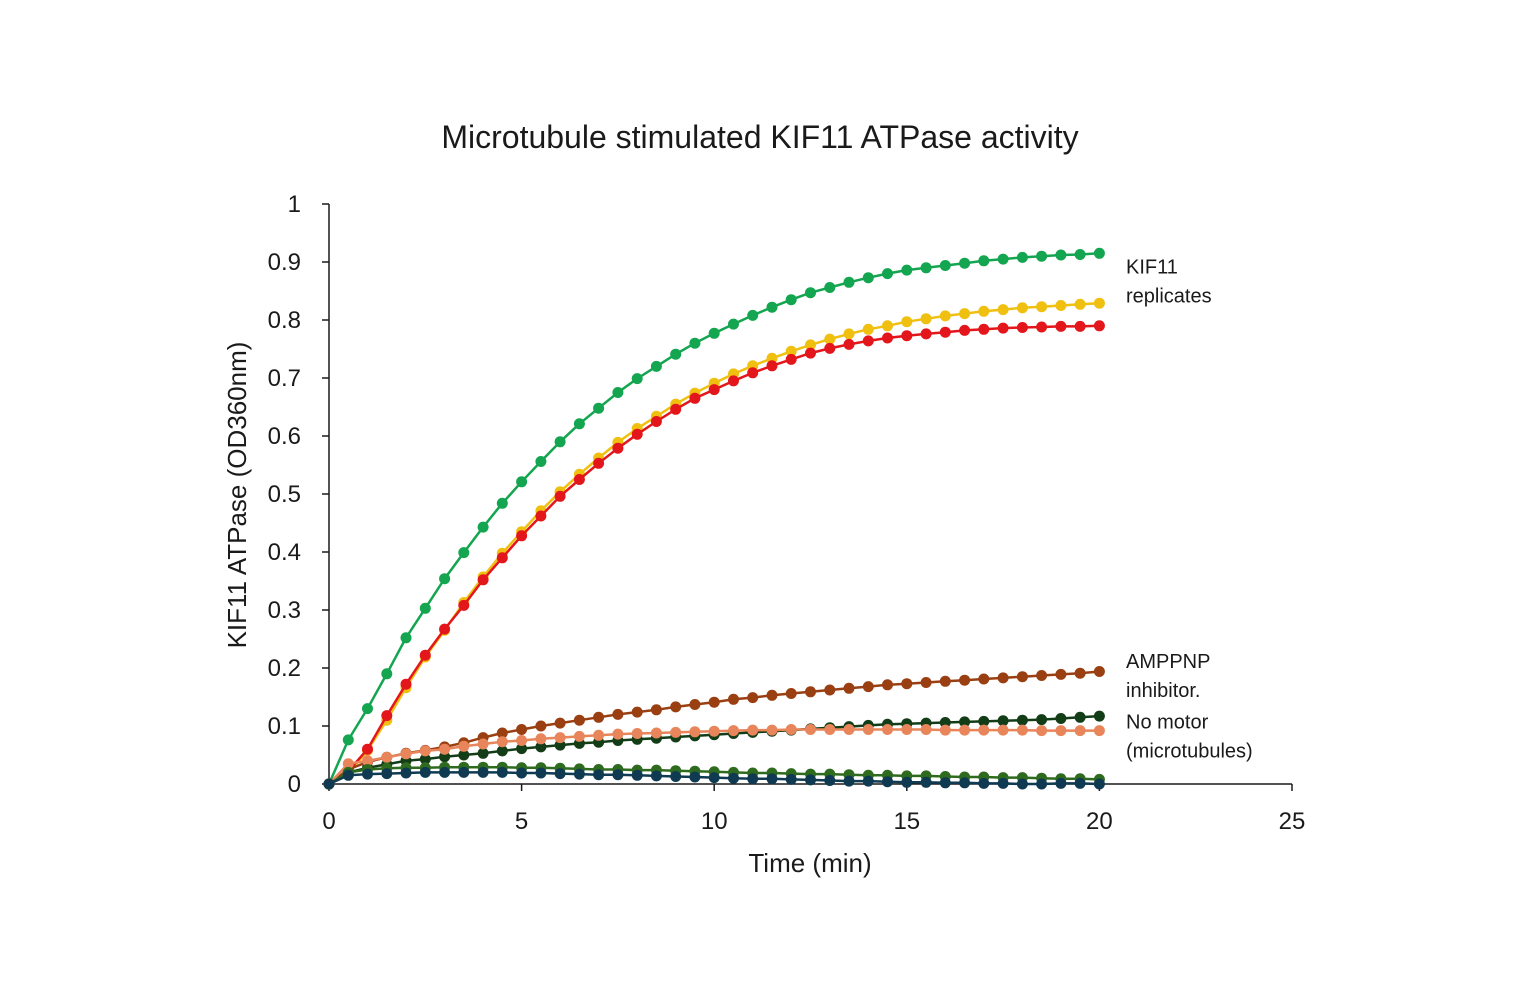 This screenshot has width=1524, height=1000. Describe the element at coordinates (1169, 297) in the screenshot. I see `annotation-label: replicates` at that location.